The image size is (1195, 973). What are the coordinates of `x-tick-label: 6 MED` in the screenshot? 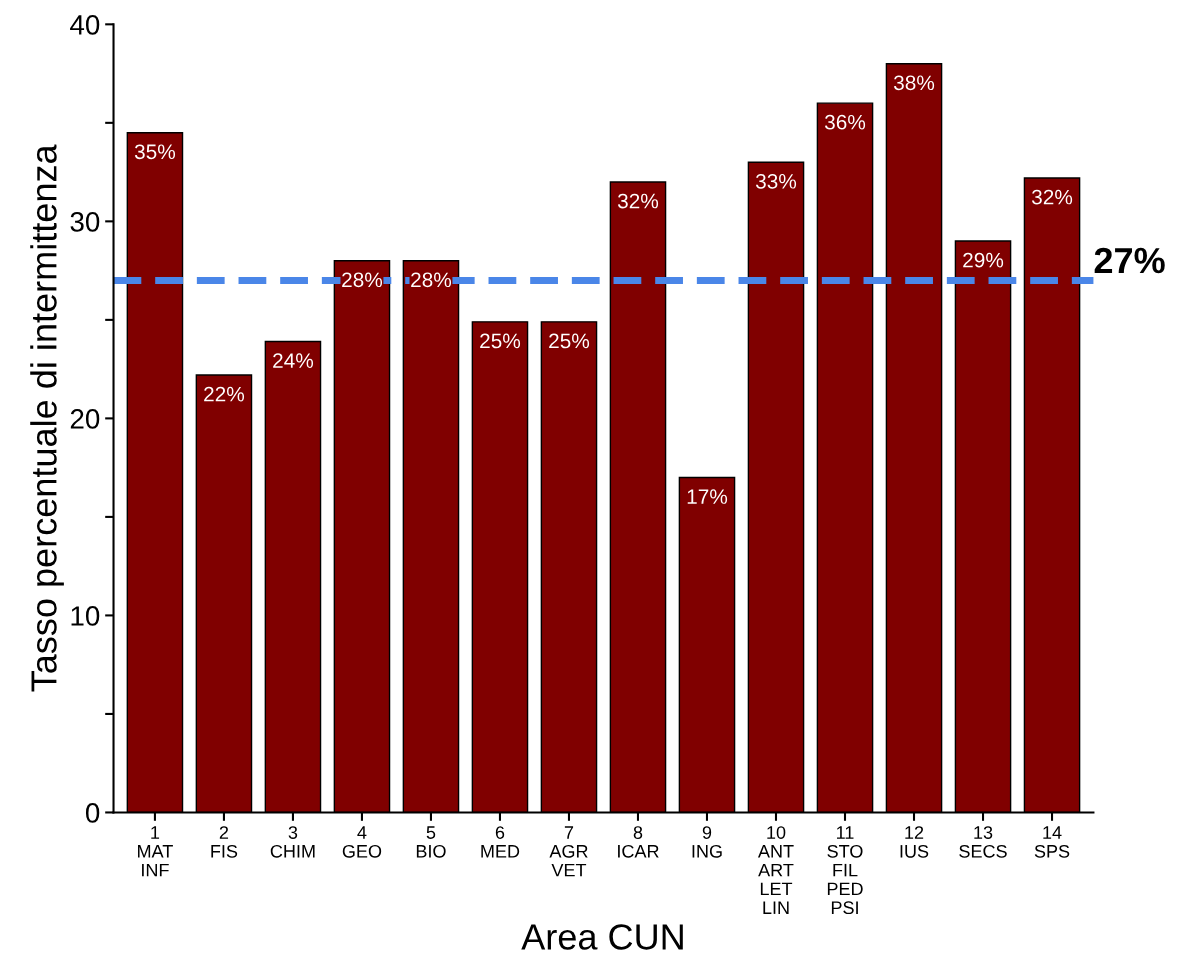 It's located at (500, 842).